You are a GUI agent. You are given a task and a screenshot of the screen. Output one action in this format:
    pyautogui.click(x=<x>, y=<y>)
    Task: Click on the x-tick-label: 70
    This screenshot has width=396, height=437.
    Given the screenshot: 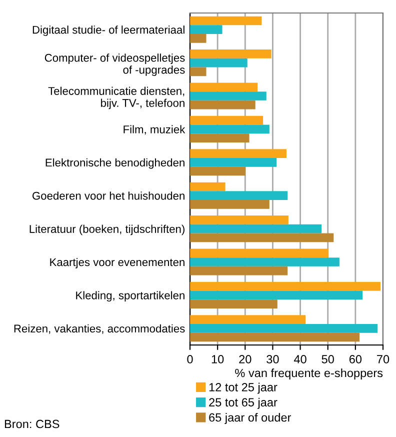 What is the action you would take?
    pyautogui.click(x=383, y=359)
    